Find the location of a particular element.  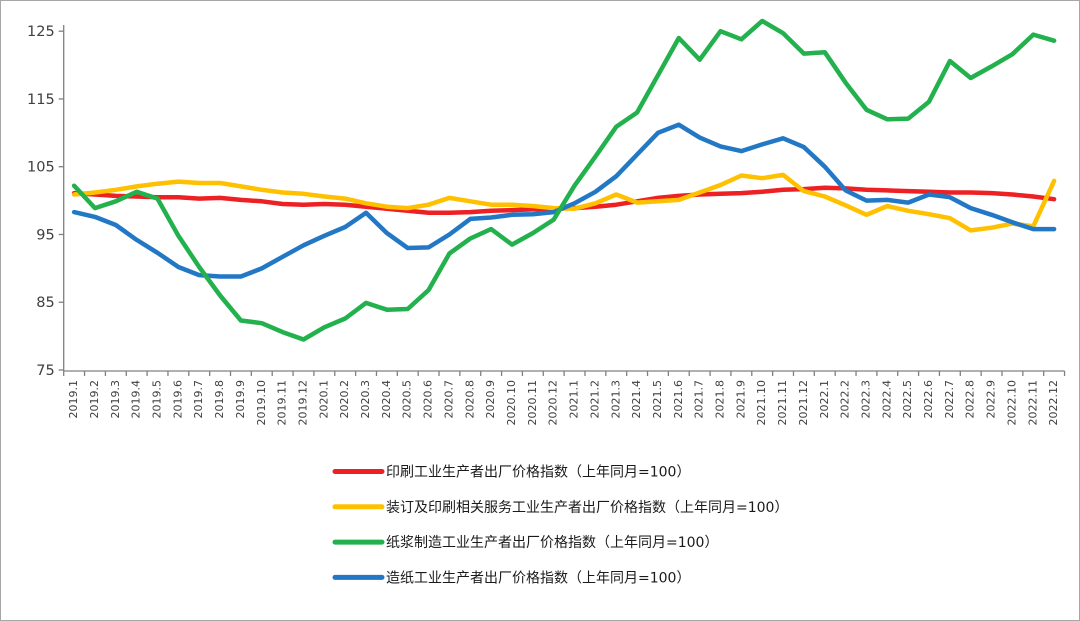

x-tick-label: 2020.1 is located at coordinates (323, 399).